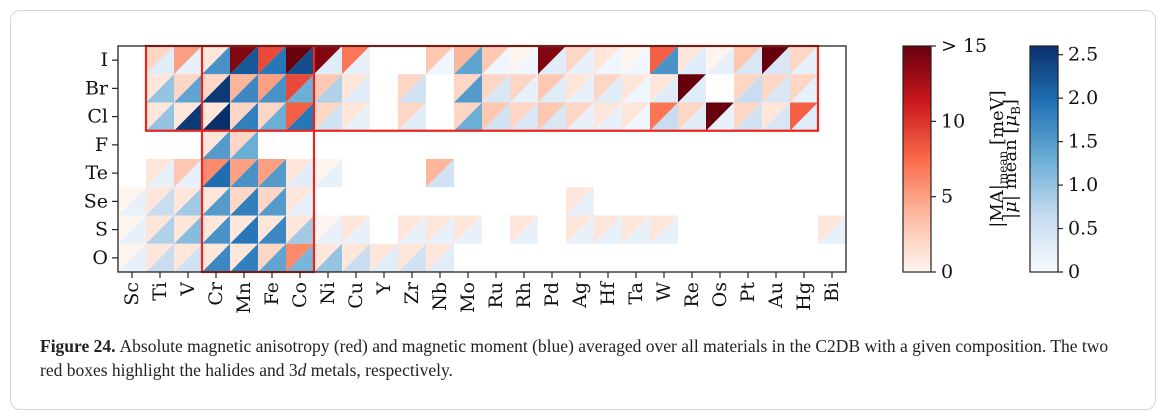  What do you see at coordinates (328, 293) in the screenshot?
I see `x-tick-label-Ni: Ni` at bounding box center [328, 293].